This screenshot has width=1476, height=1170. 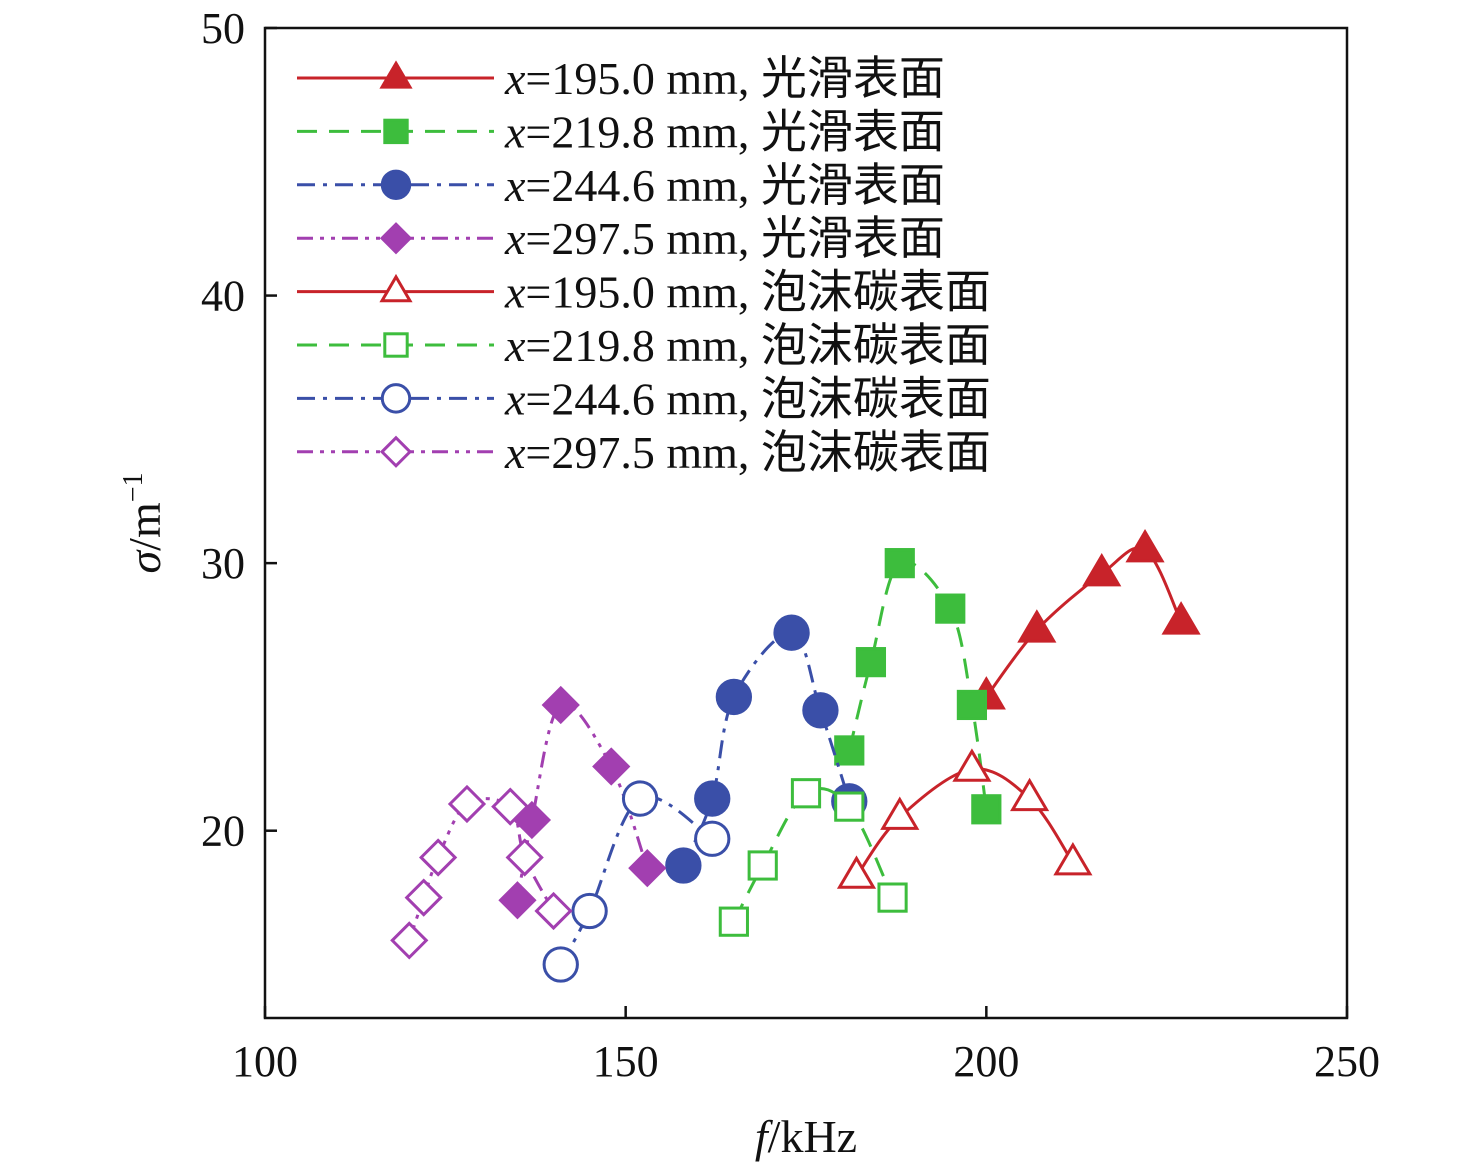 I want to click on legend-text: =219.8 mm, 泡沫碳表面, so click(x=758, y=345).